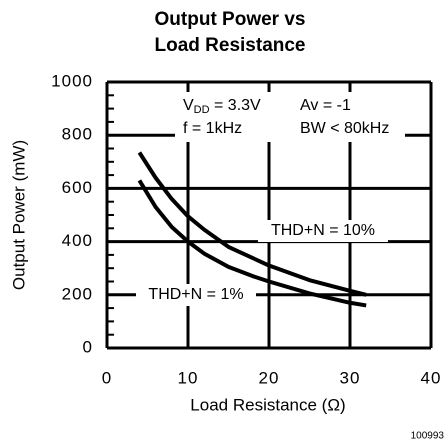 This screenshot has height=443, width=446. I want to click on chart-title: Load Resistance, so click(230, 45).